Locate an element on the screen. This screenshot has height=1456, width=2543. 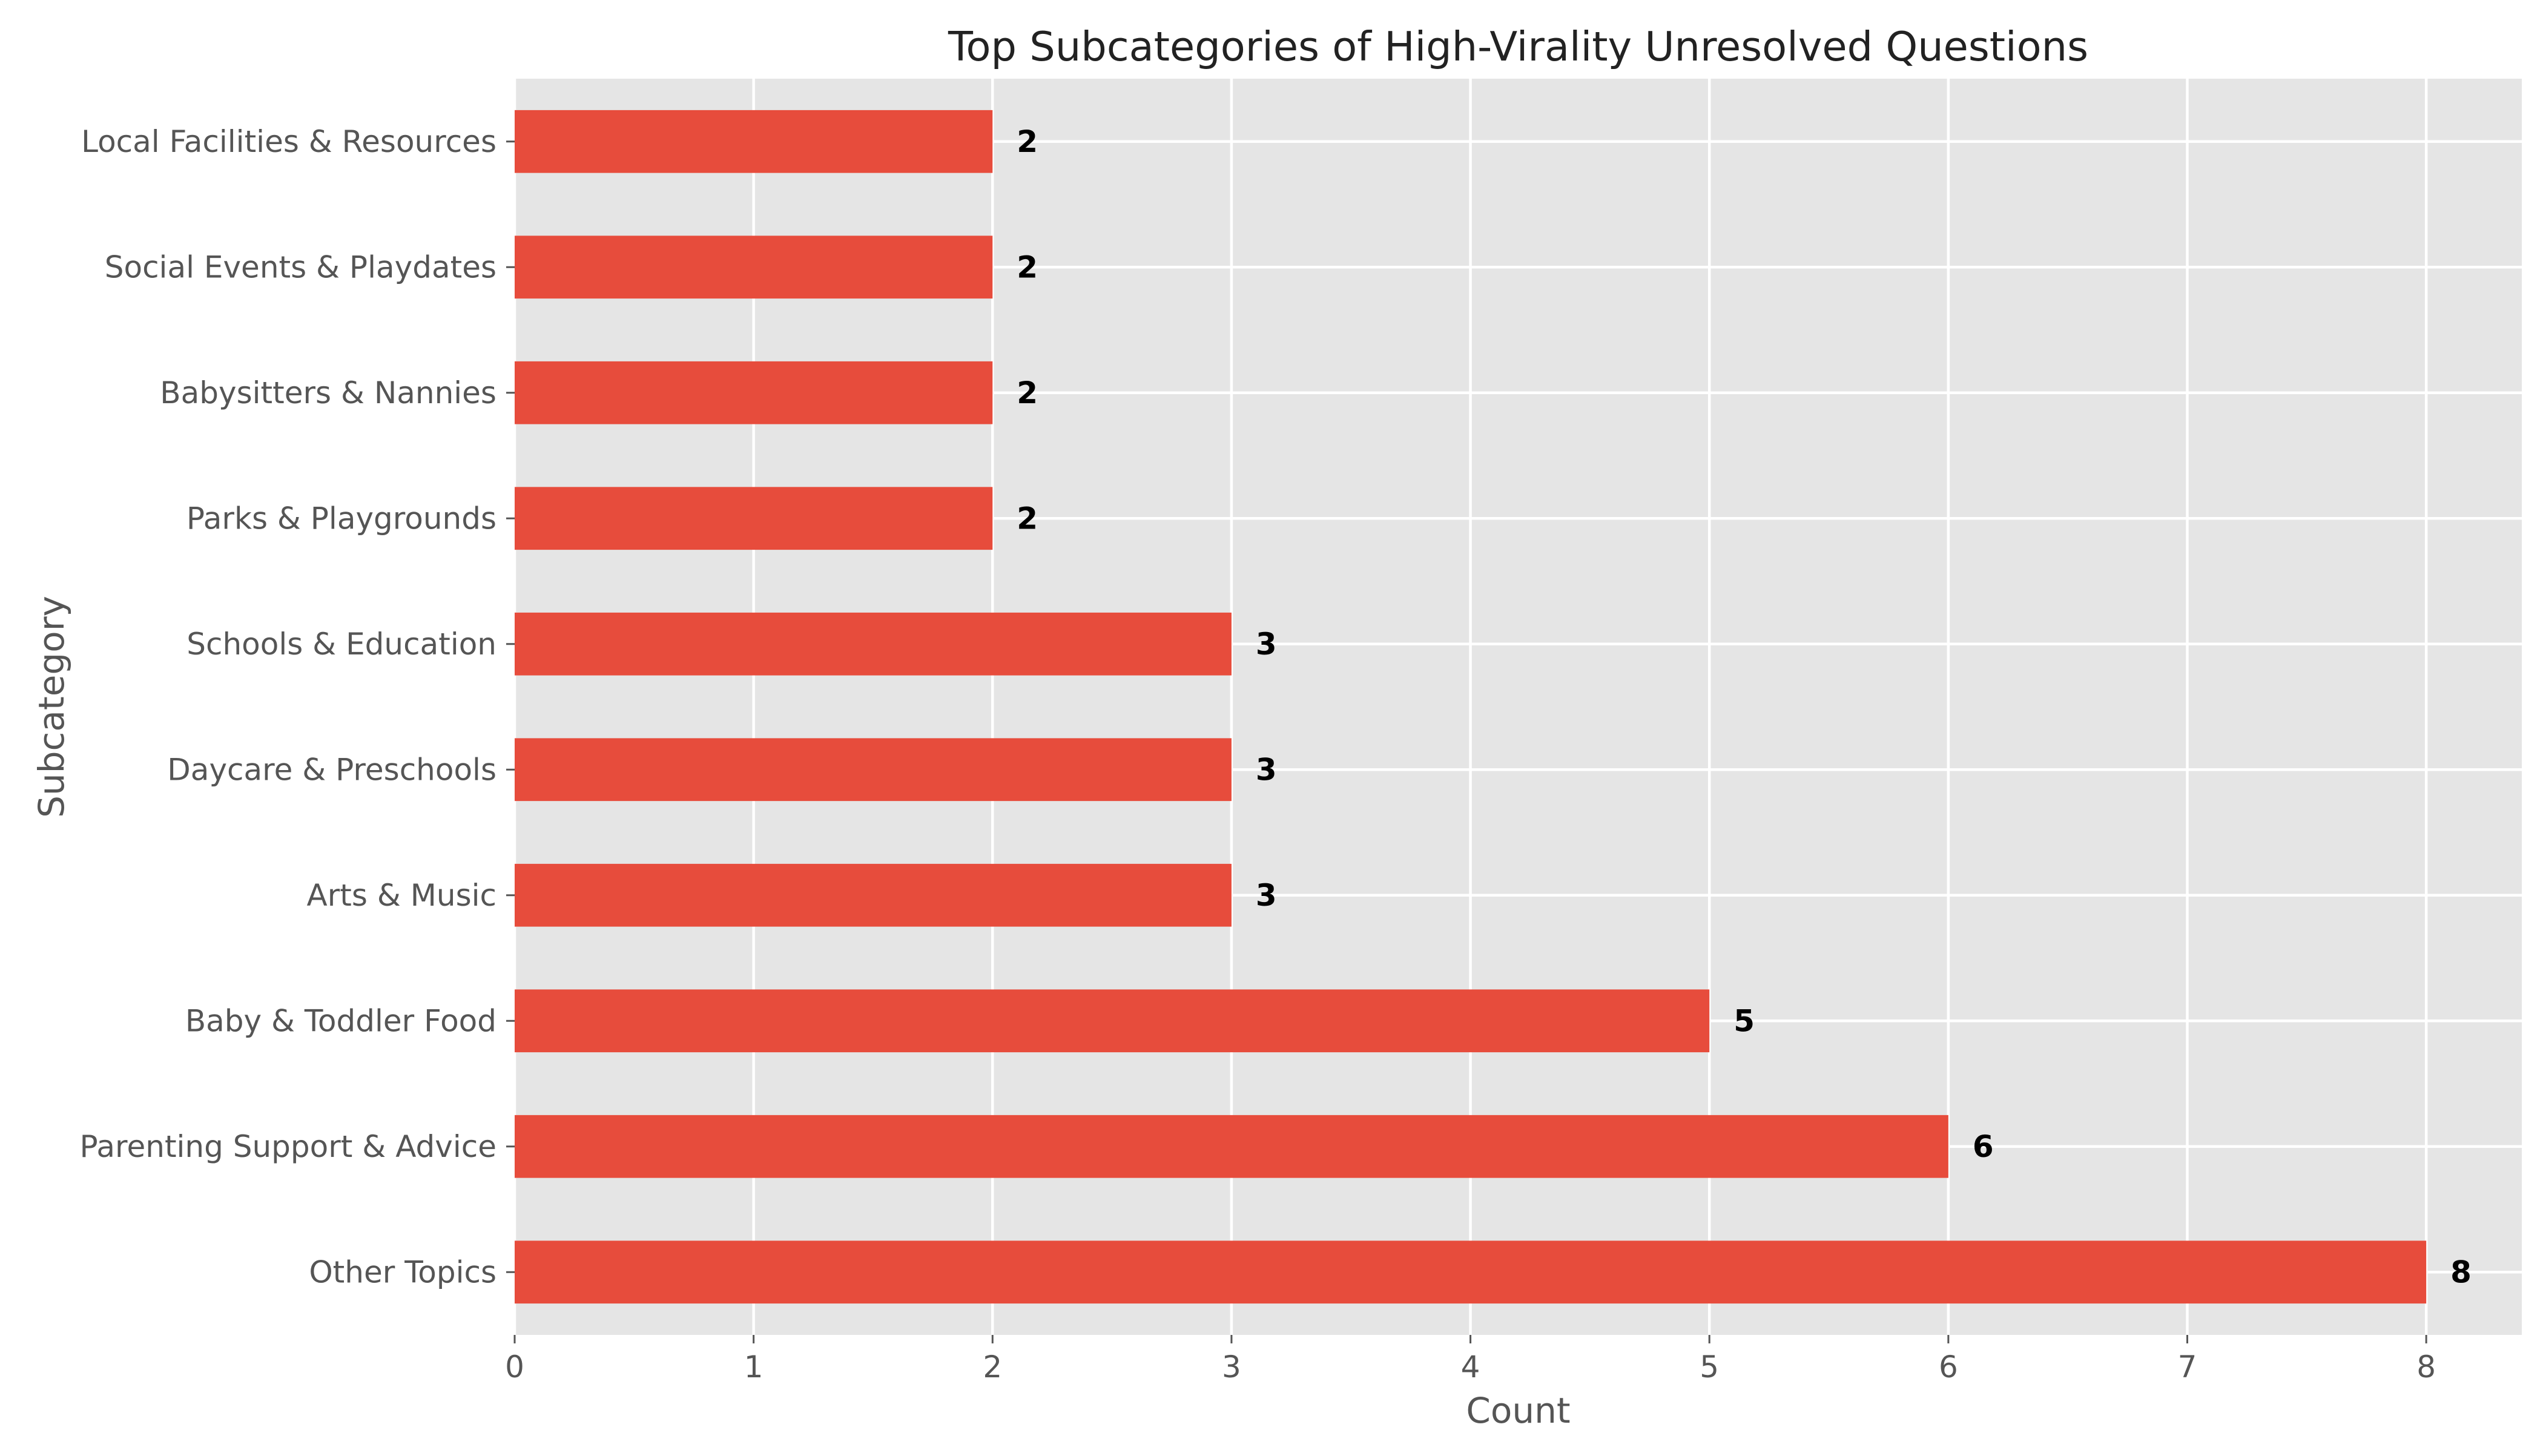
x-tick-label: 6 is located at coordinates (1948, 1367).